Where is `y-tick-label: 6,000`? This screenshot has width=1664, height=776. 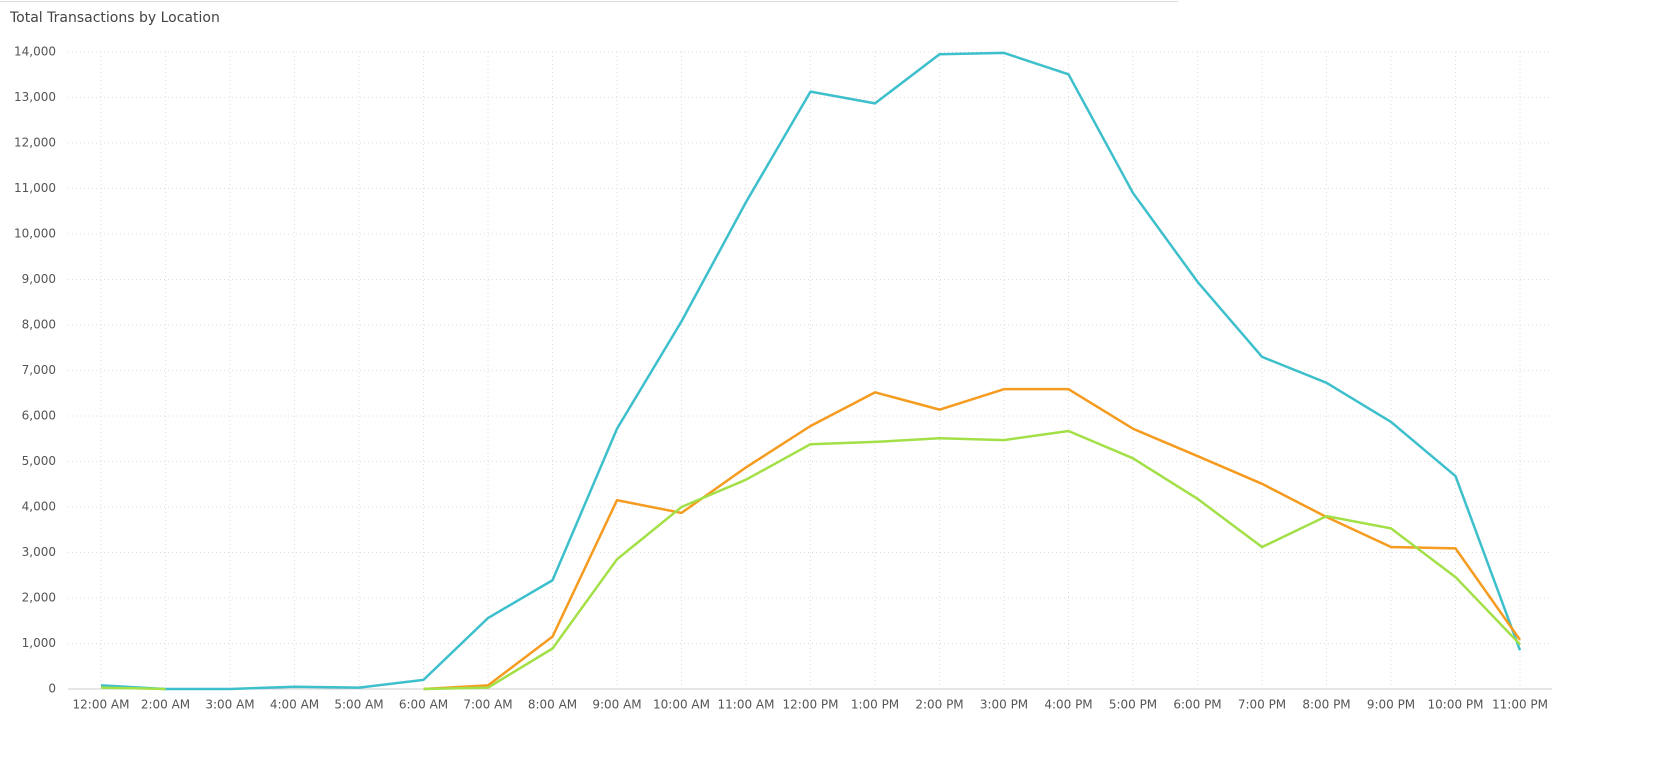 y-tick-label: 6,000 is located at coordinates (39, 416).